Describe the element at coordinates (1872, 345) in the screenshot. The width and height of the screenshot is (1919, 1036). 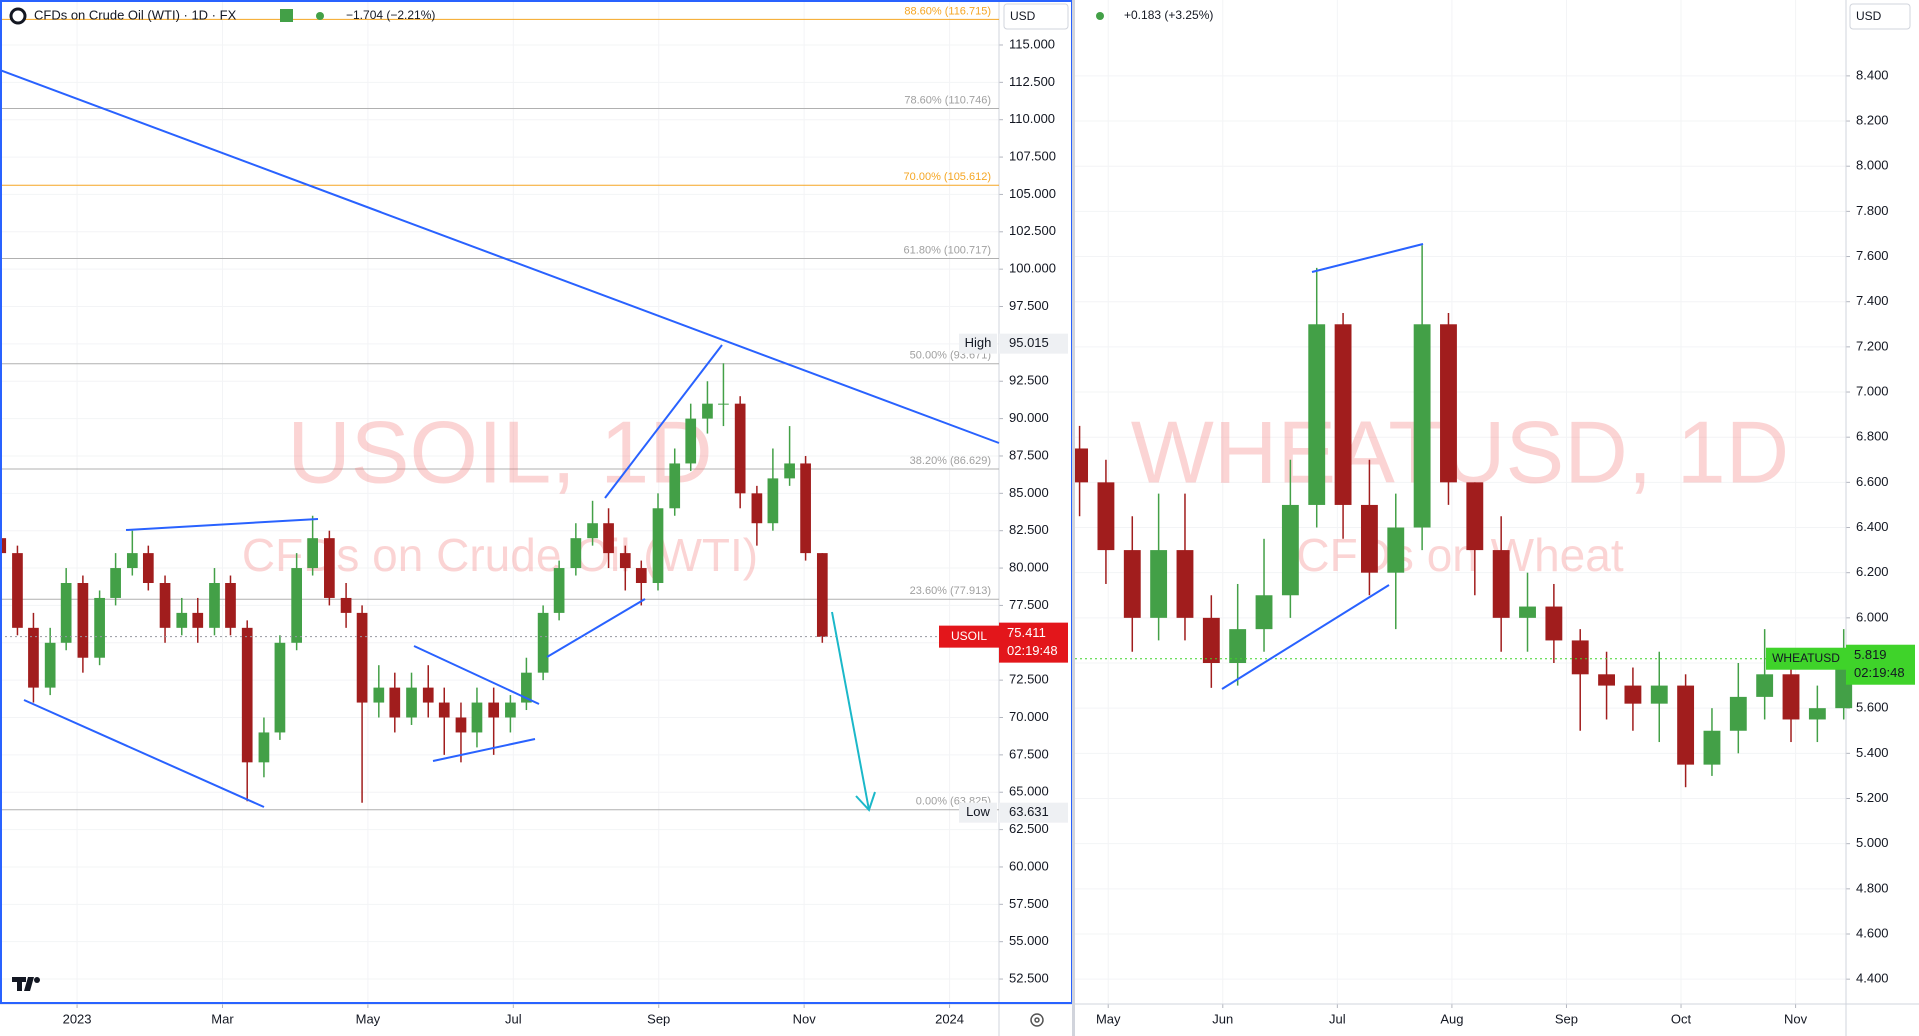
I see `y-tick-label: 7.200` at that location.